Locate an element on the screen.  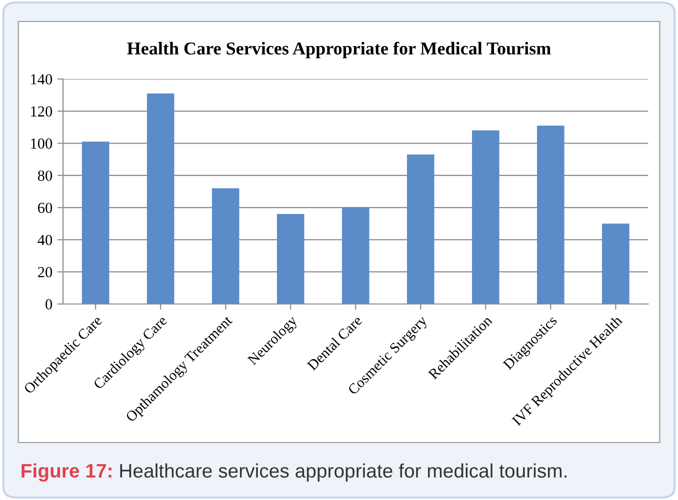
text: Healthcare services appropriate for medical tourism. is located at coordinates (343, 472).